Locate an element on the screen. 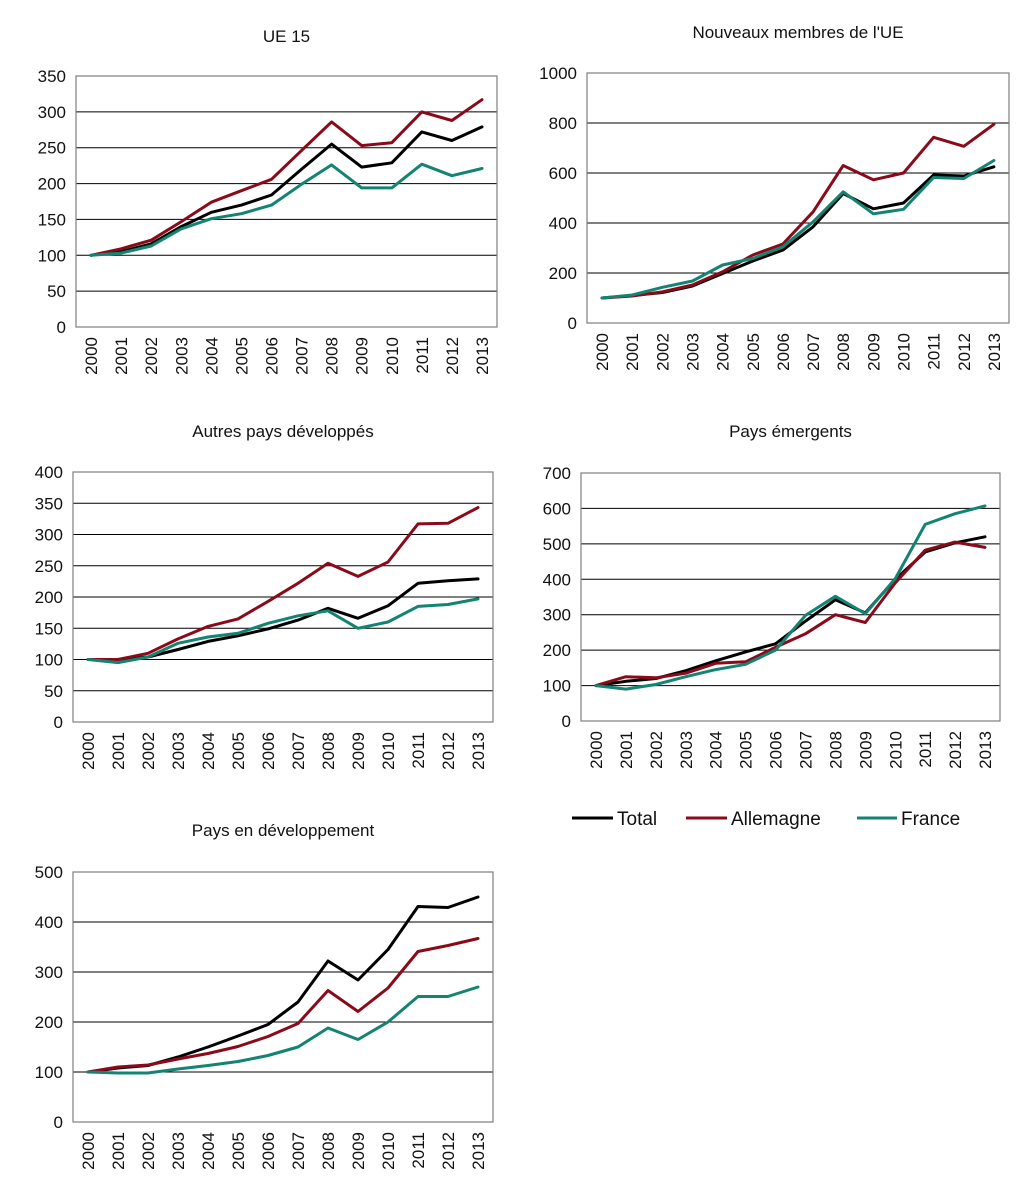 The width and height of the screenshot is (1034, 1200). y-tick-label: 600 is located at coordinates (563, 173).